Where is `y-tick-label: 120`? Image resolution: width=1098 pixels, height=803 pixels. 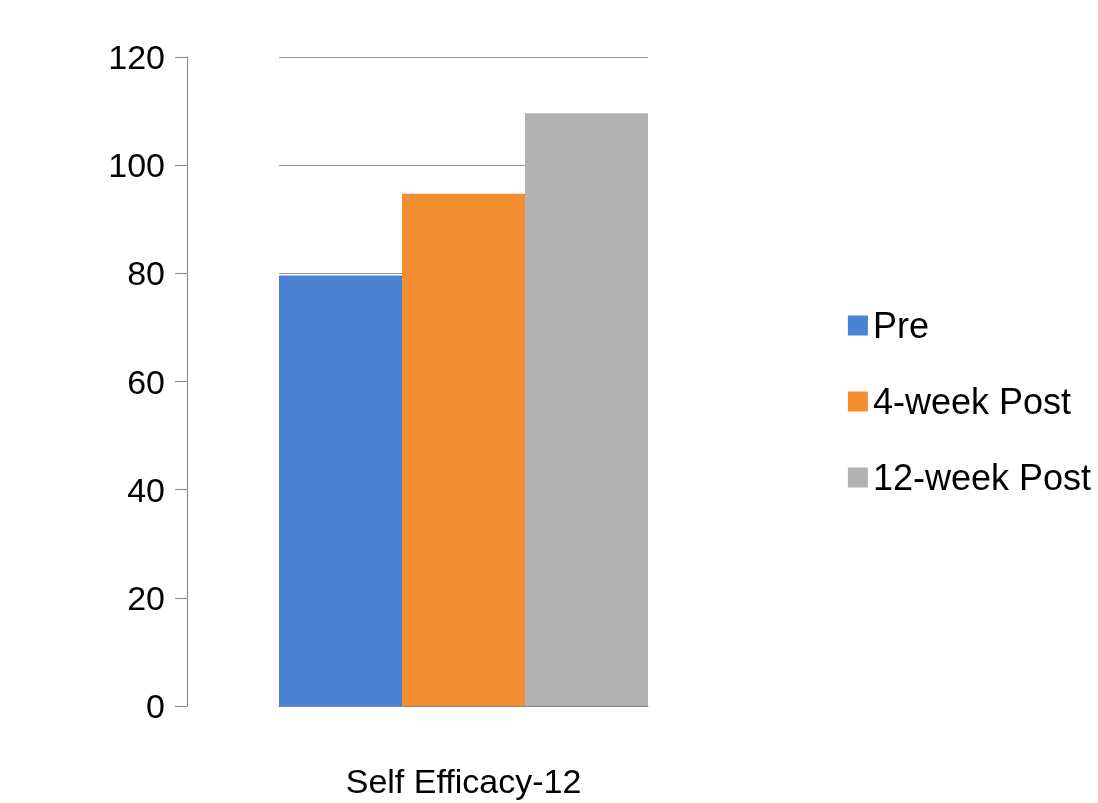 y-tick-label: 120 is located at coordinates (136, 57).